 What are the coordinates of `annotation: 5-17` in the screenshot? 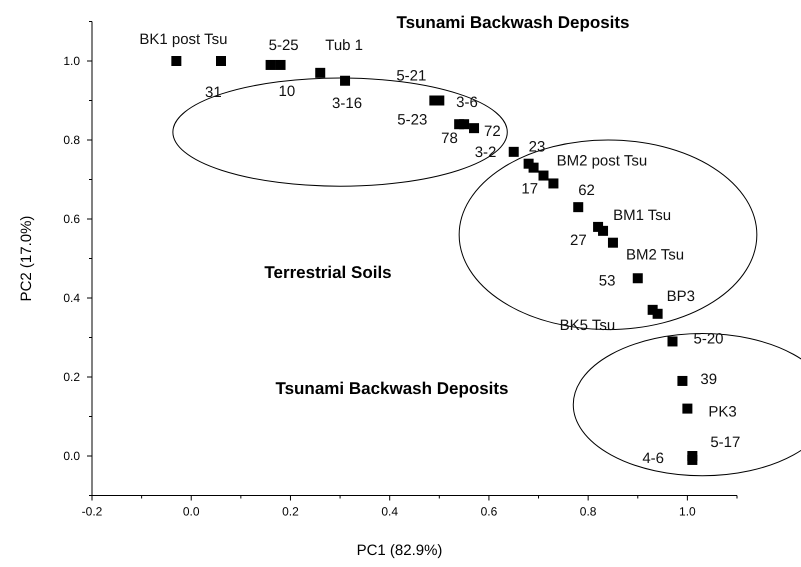 It's located at (725, 442).